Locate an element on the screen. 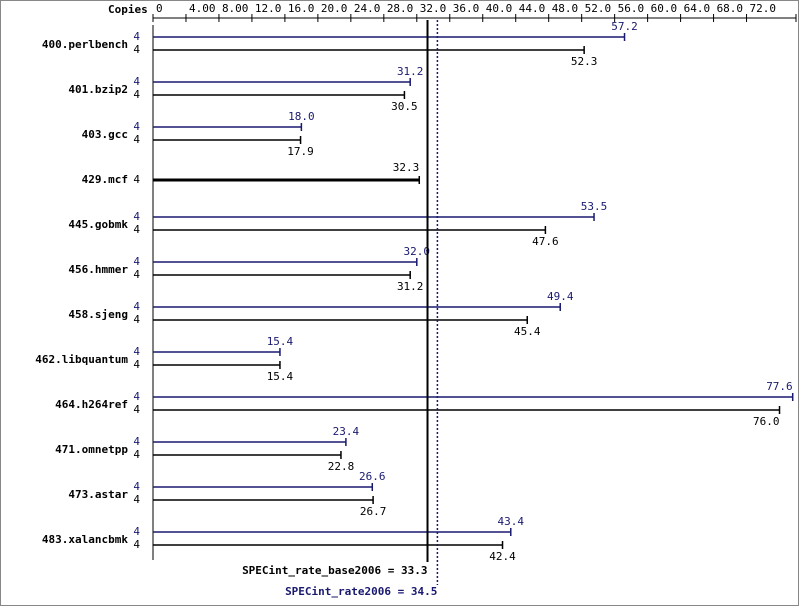  value-label: 22.8 is located at coordinates (341, 466).